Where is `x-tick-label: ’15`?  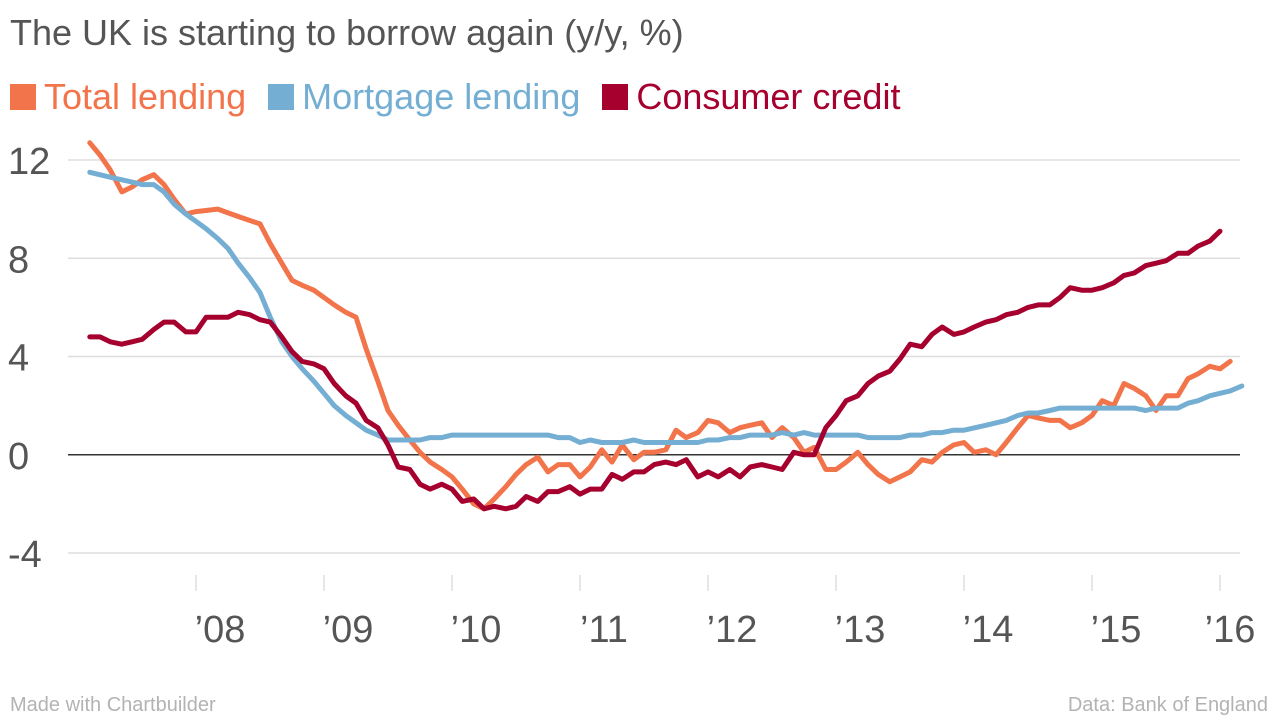 x-tick-label: ’15 is located at coordinates (1116, 630).